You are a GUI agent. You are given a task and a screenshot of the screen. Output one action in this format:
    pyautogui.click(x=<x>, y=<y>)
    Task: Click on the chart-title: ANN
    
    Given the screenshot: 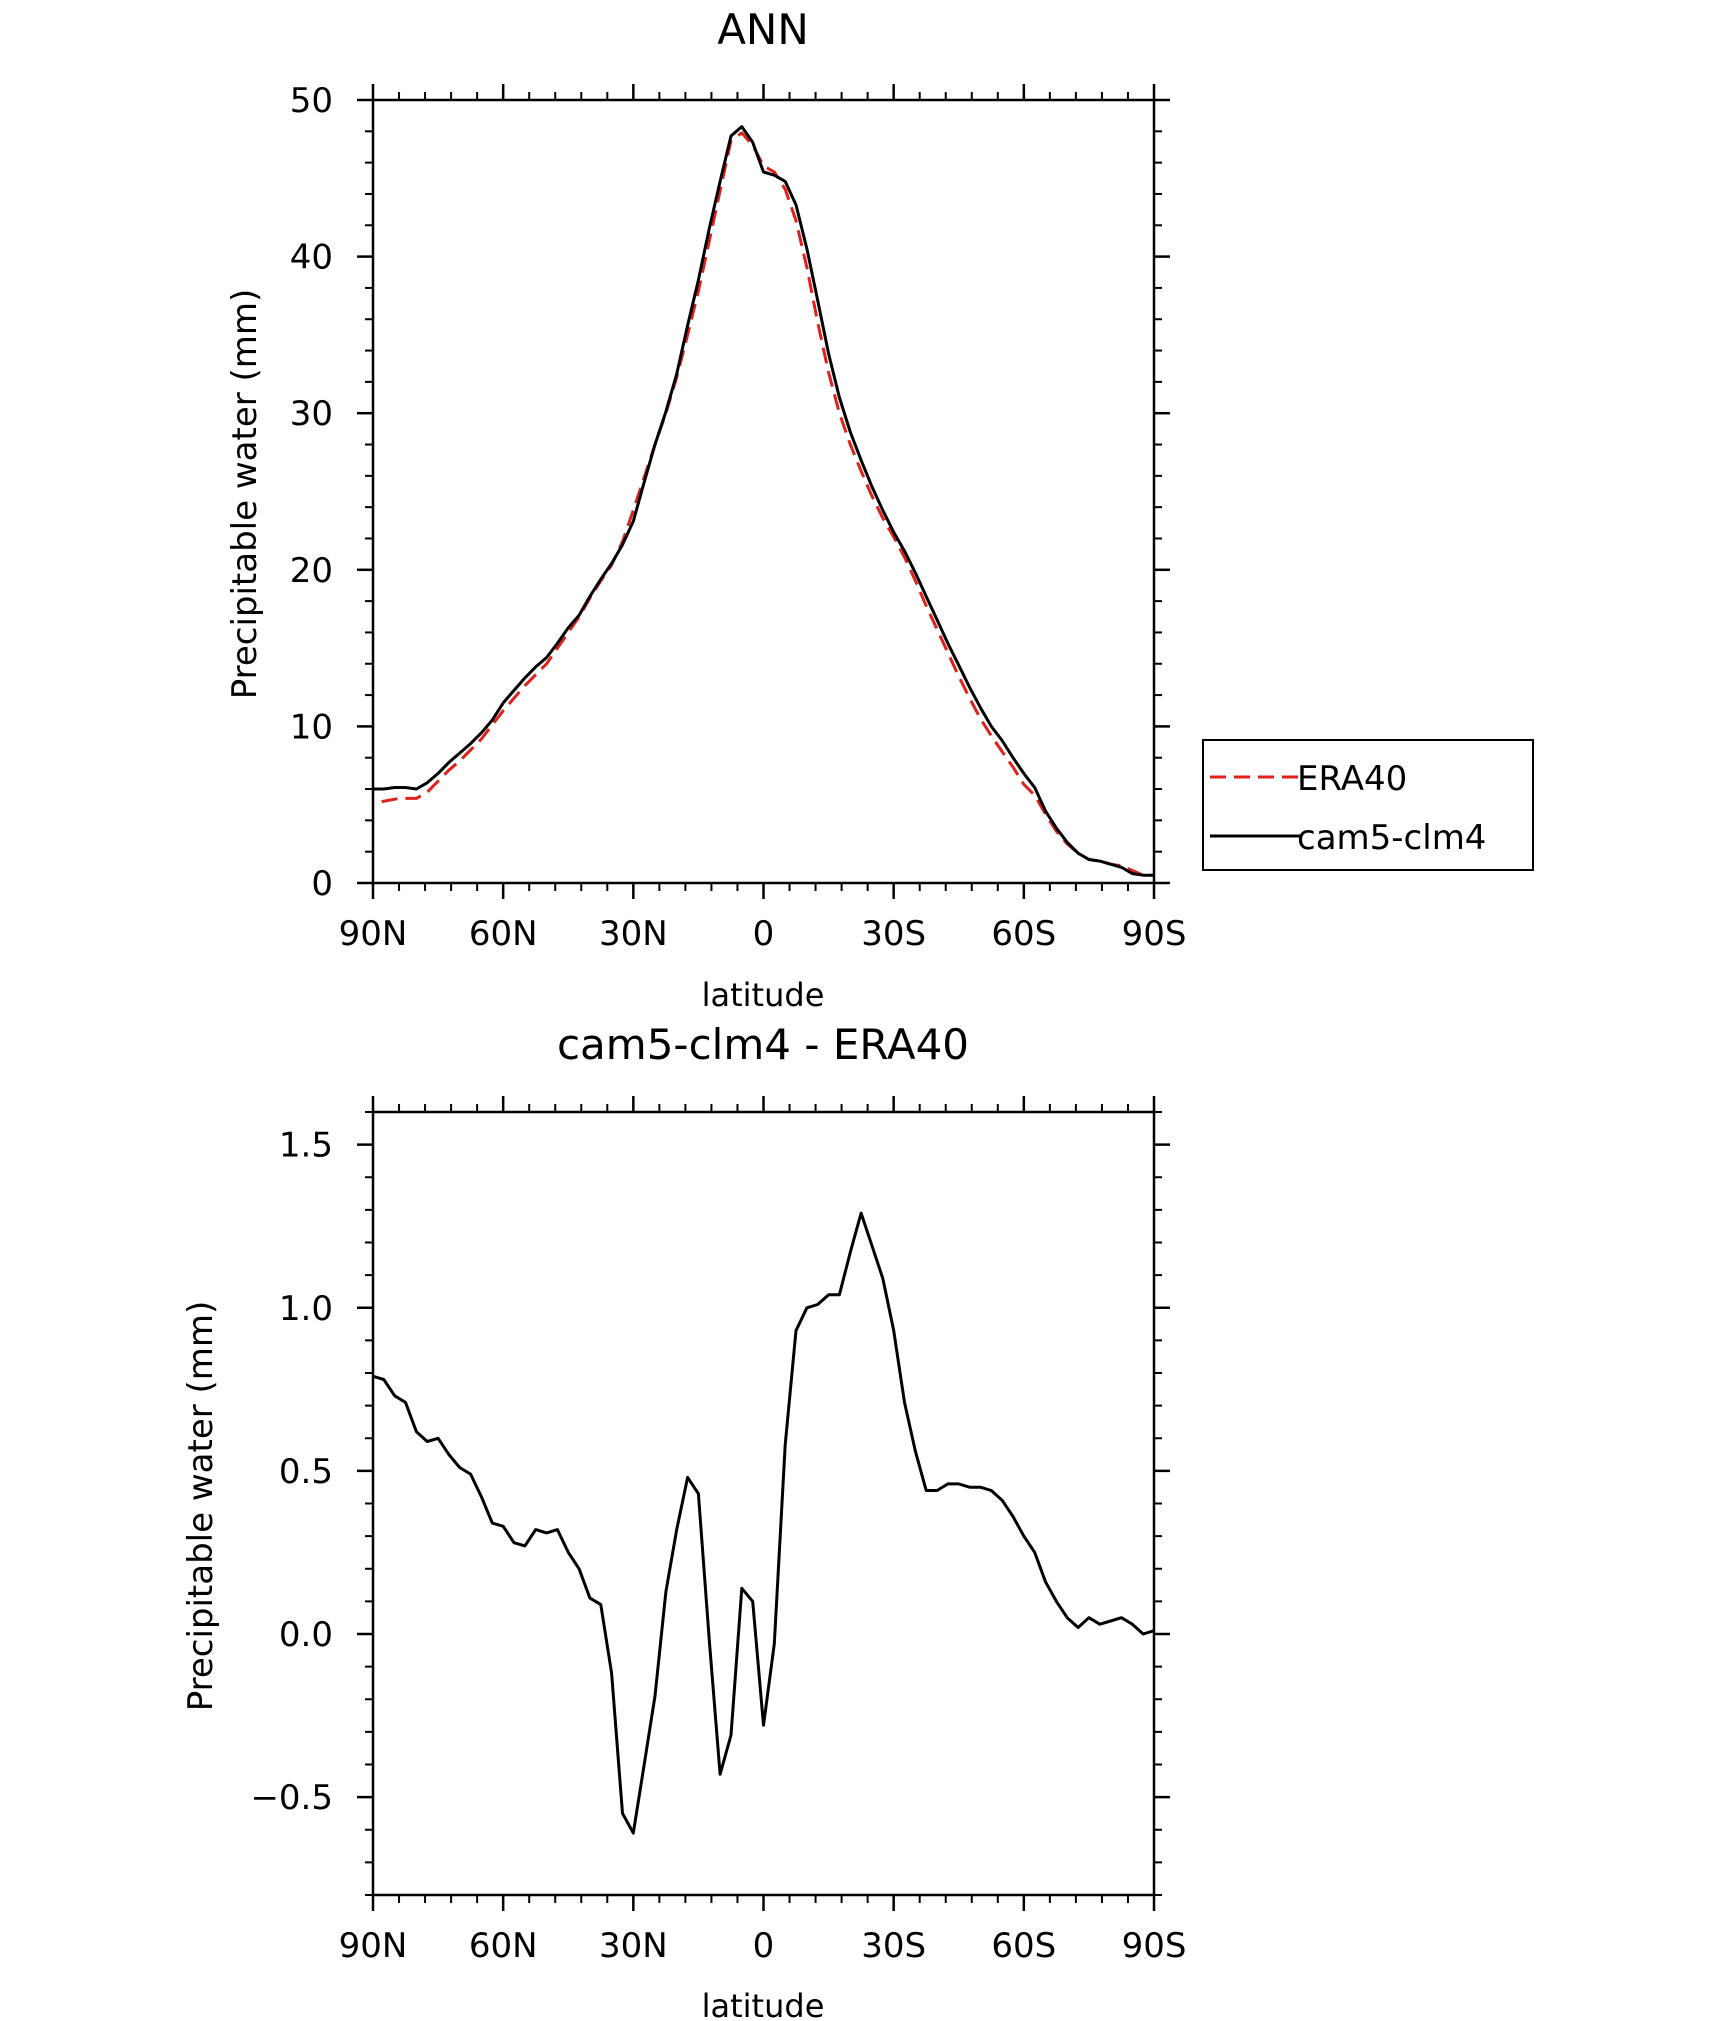 What is the action you would take?
    pyautogui.click(x=763, y=29)
    